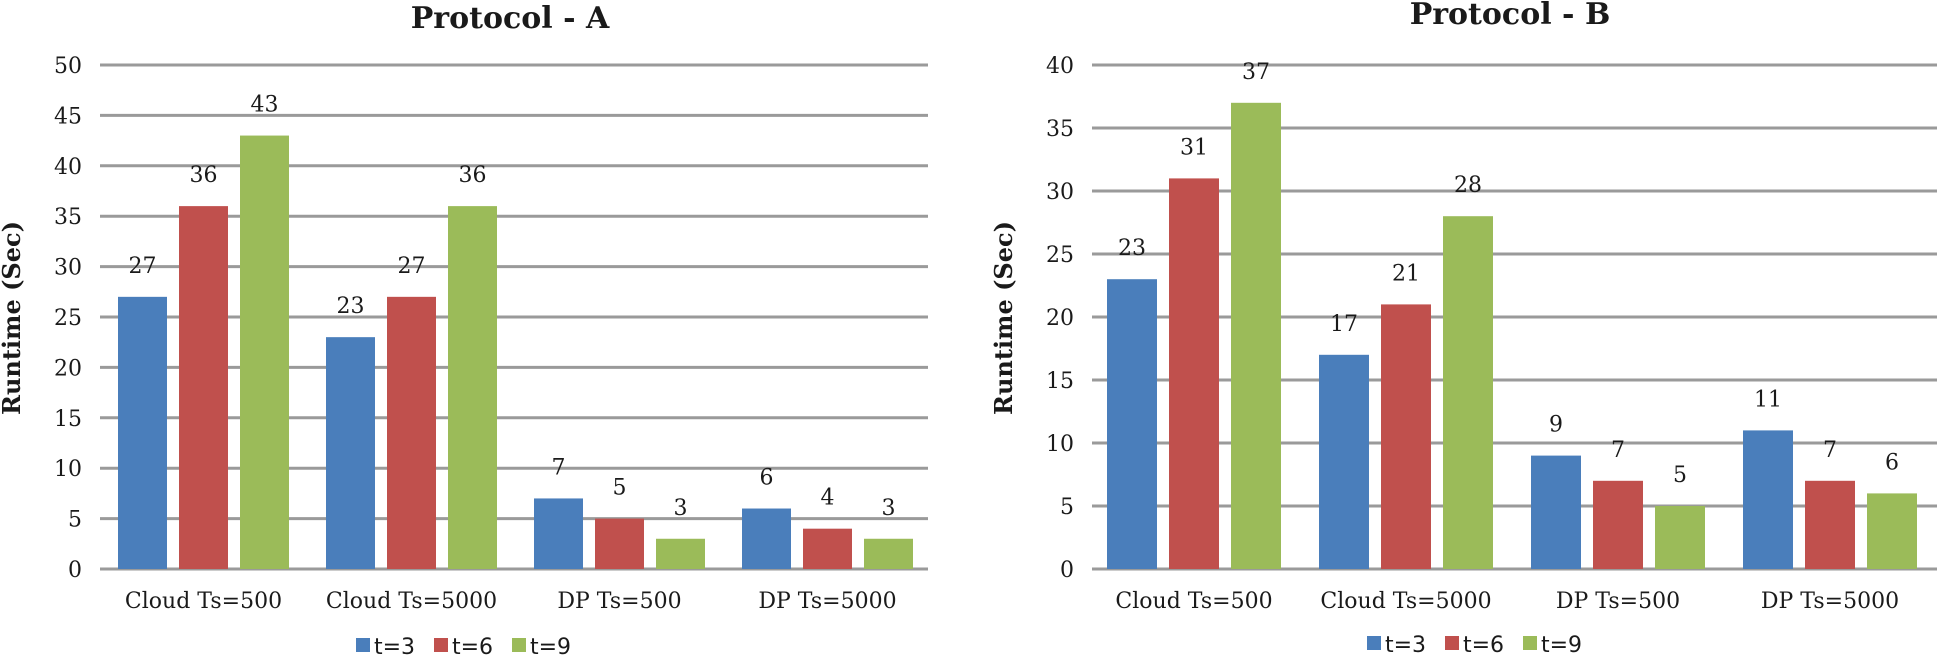  What do you see at coordinates (411, 601) in the screenshot?
I see `chart-a-category-label: Cloud Ts=5000` at bounding box center [411, 601].